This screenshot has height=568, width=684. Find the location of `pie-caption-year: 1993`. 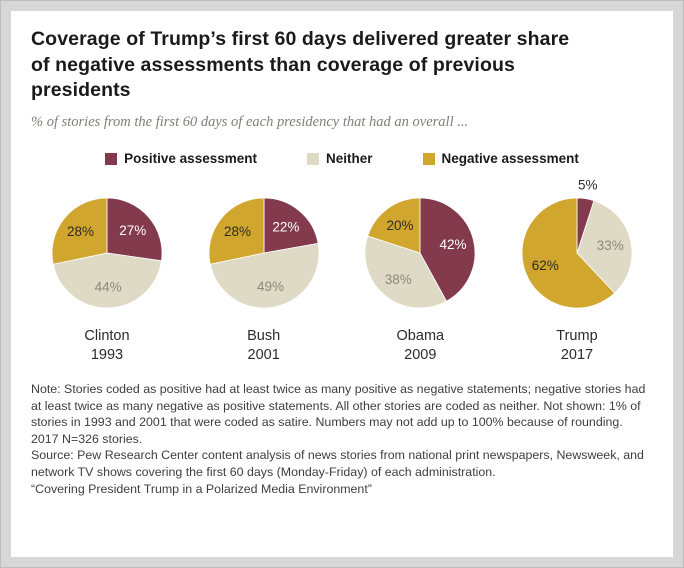

pie-caption-year: 1993 is located at coordinates (107, 355).